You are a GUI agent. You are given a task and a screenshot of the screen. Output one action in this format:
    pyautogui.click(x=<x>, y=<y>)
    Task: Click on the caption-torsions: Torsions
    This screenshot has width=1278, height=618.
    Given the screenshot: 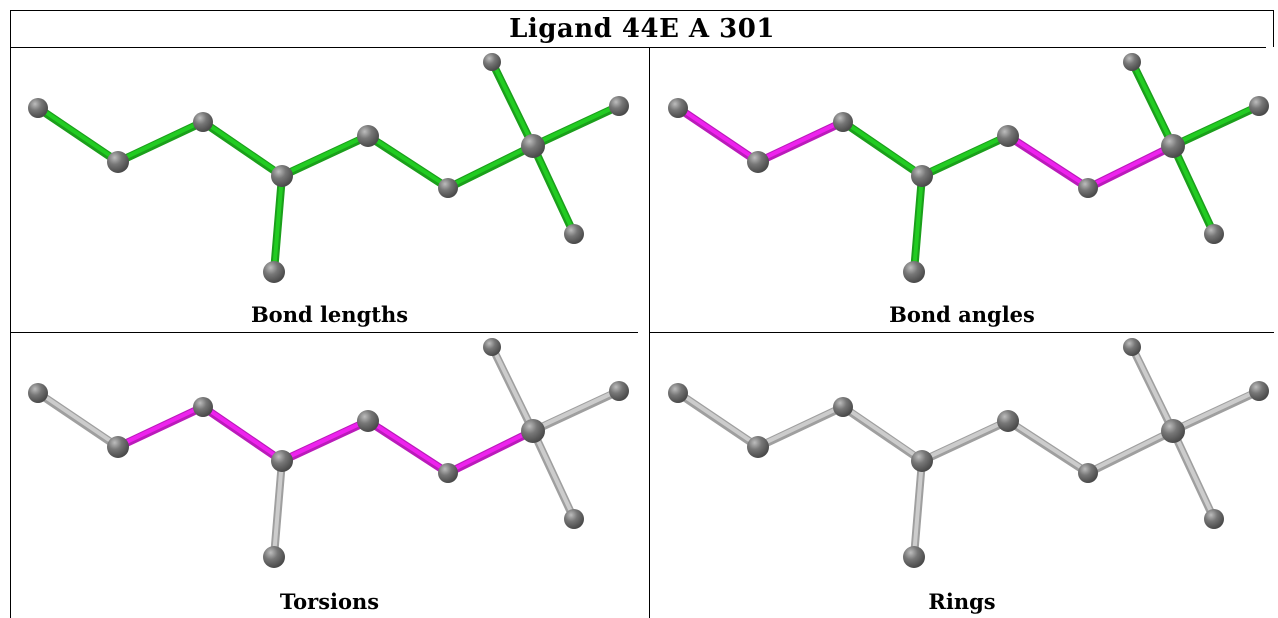 What is the action you would take?
    pyautogui.click(x=329, y=601)
    